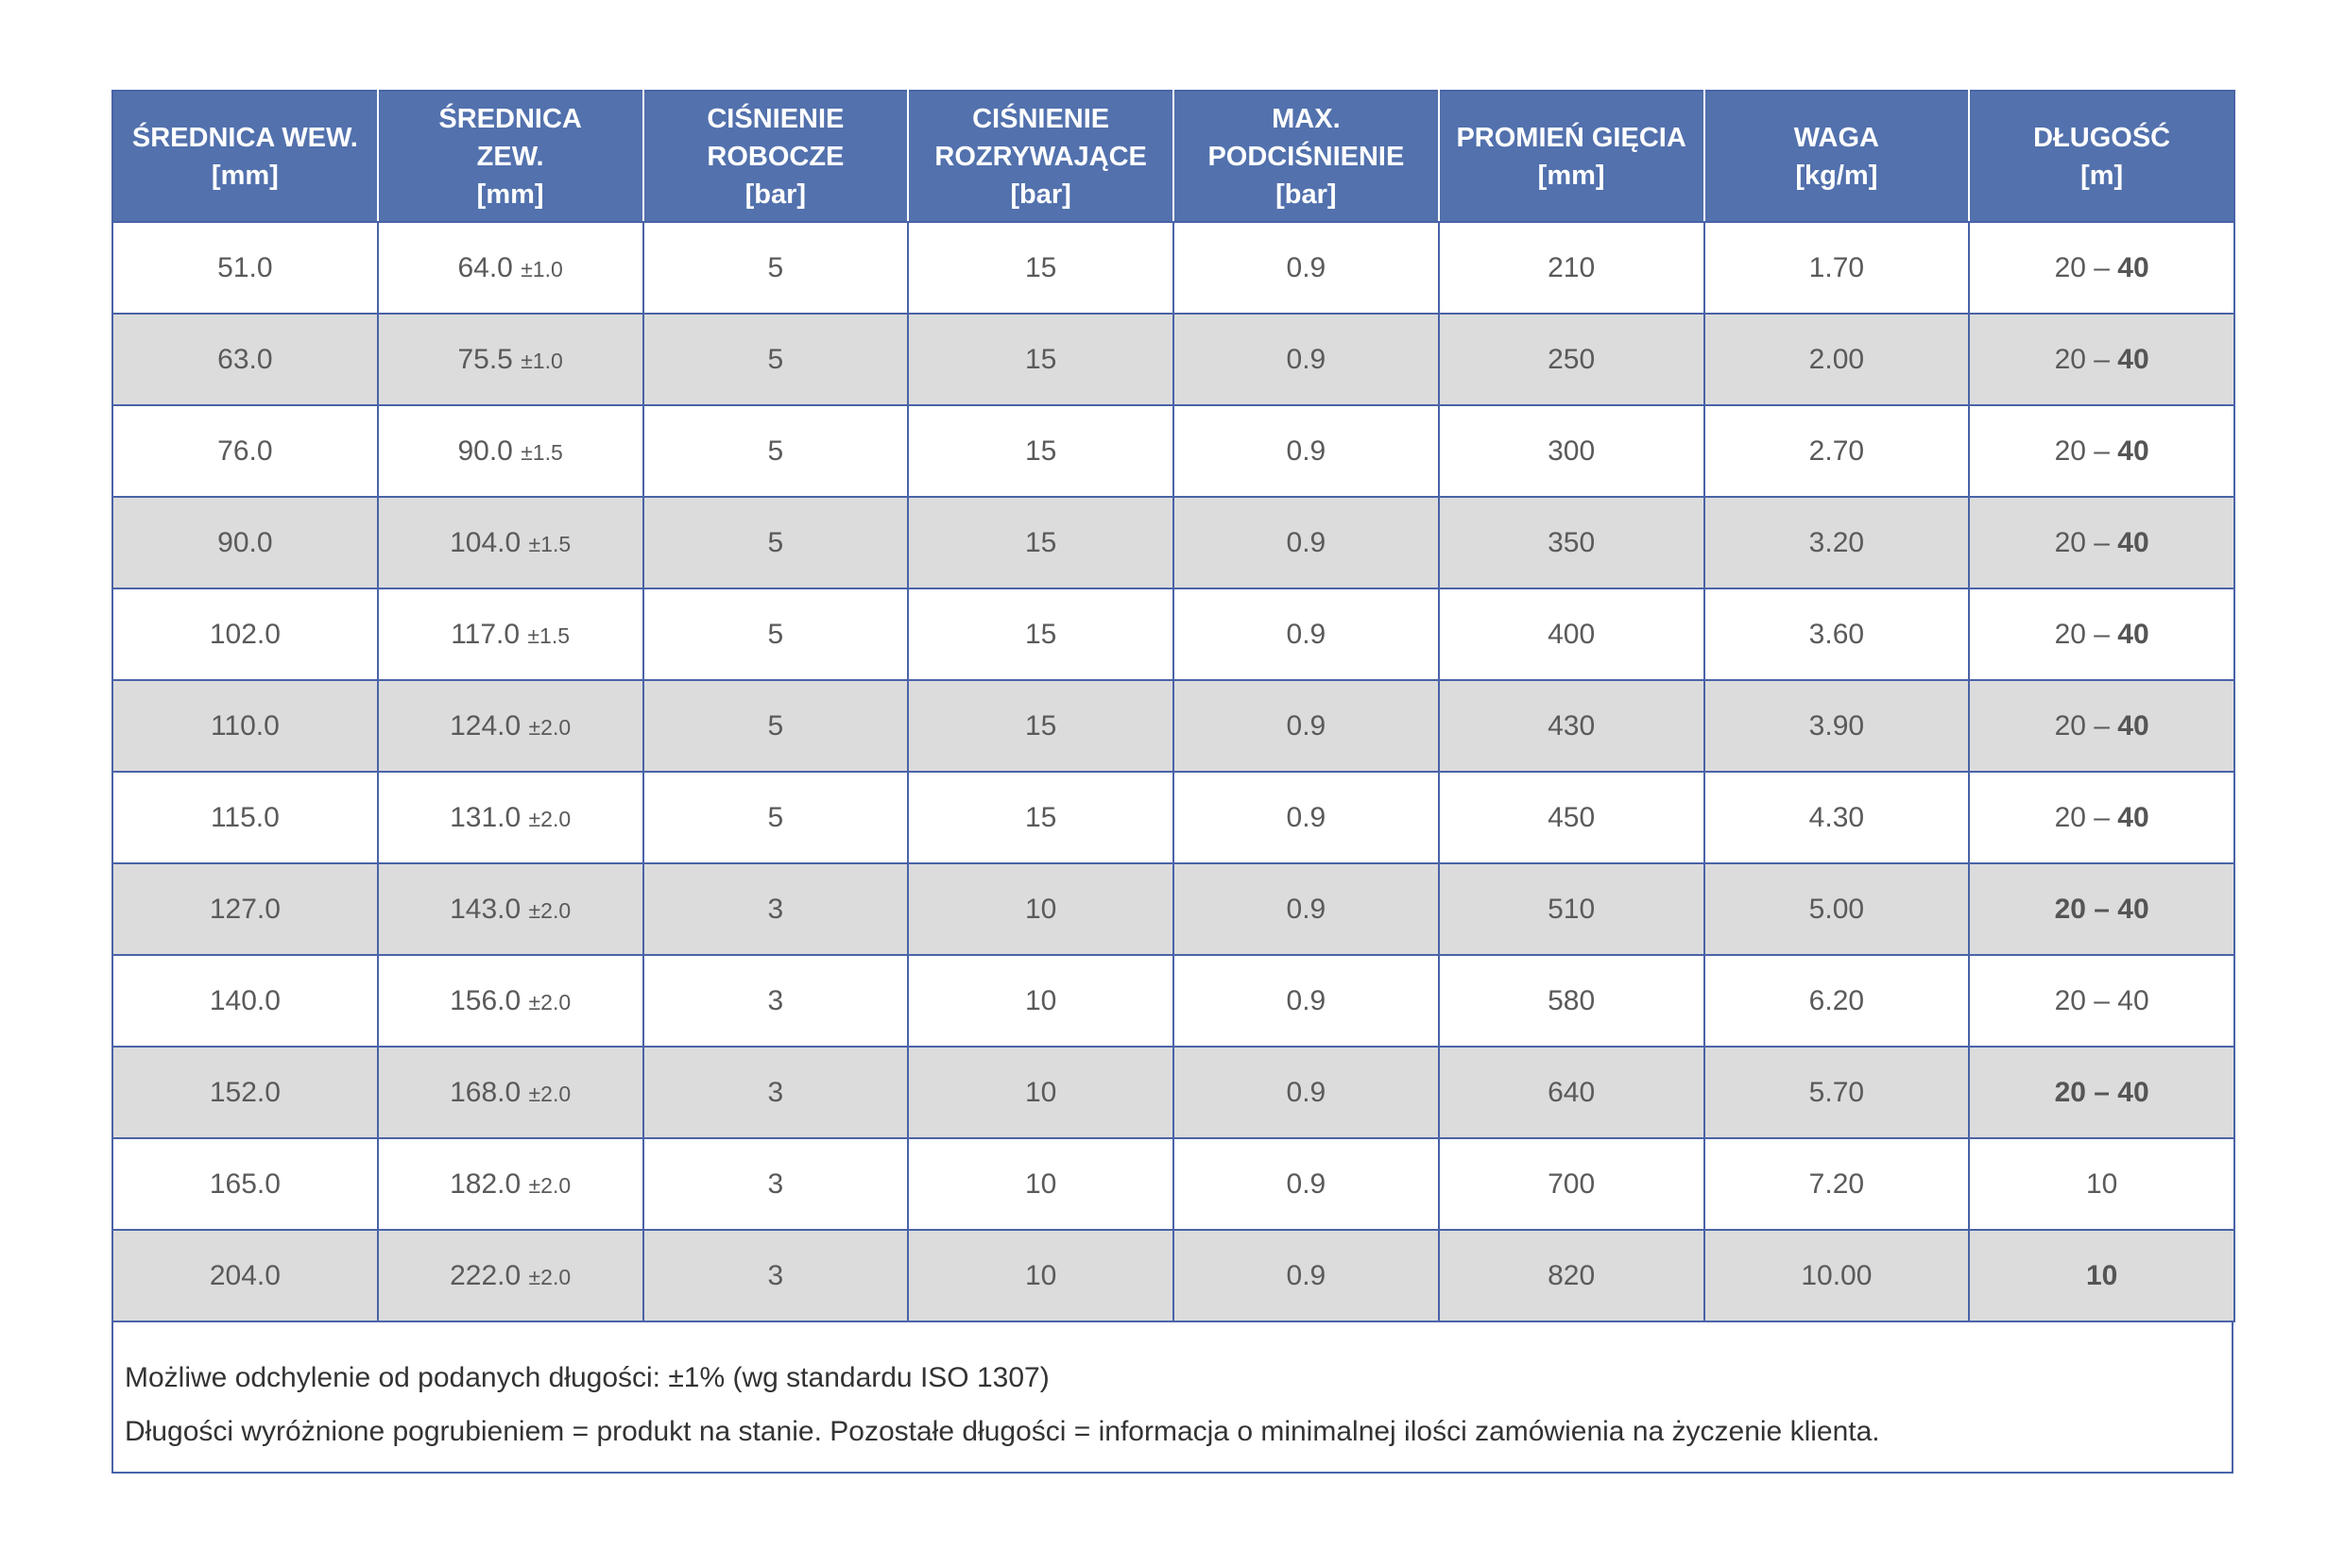 This screenshot has height=1568, width=2344. I want to click on cell-outer-diameter: 117.0 ±1.5, so click(510, 634).